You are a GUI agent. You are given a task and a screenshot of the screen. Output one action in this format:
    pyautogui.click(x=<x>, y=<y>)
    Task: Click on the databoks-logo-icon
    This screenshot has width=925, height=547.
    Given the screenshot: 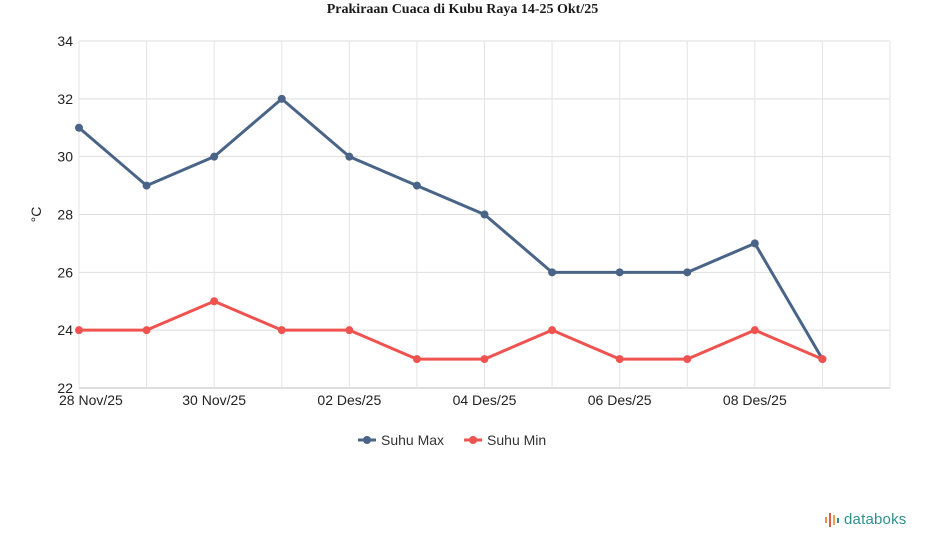 What is the action you would take?
    pyautogui.click(x=833, y=519)
    